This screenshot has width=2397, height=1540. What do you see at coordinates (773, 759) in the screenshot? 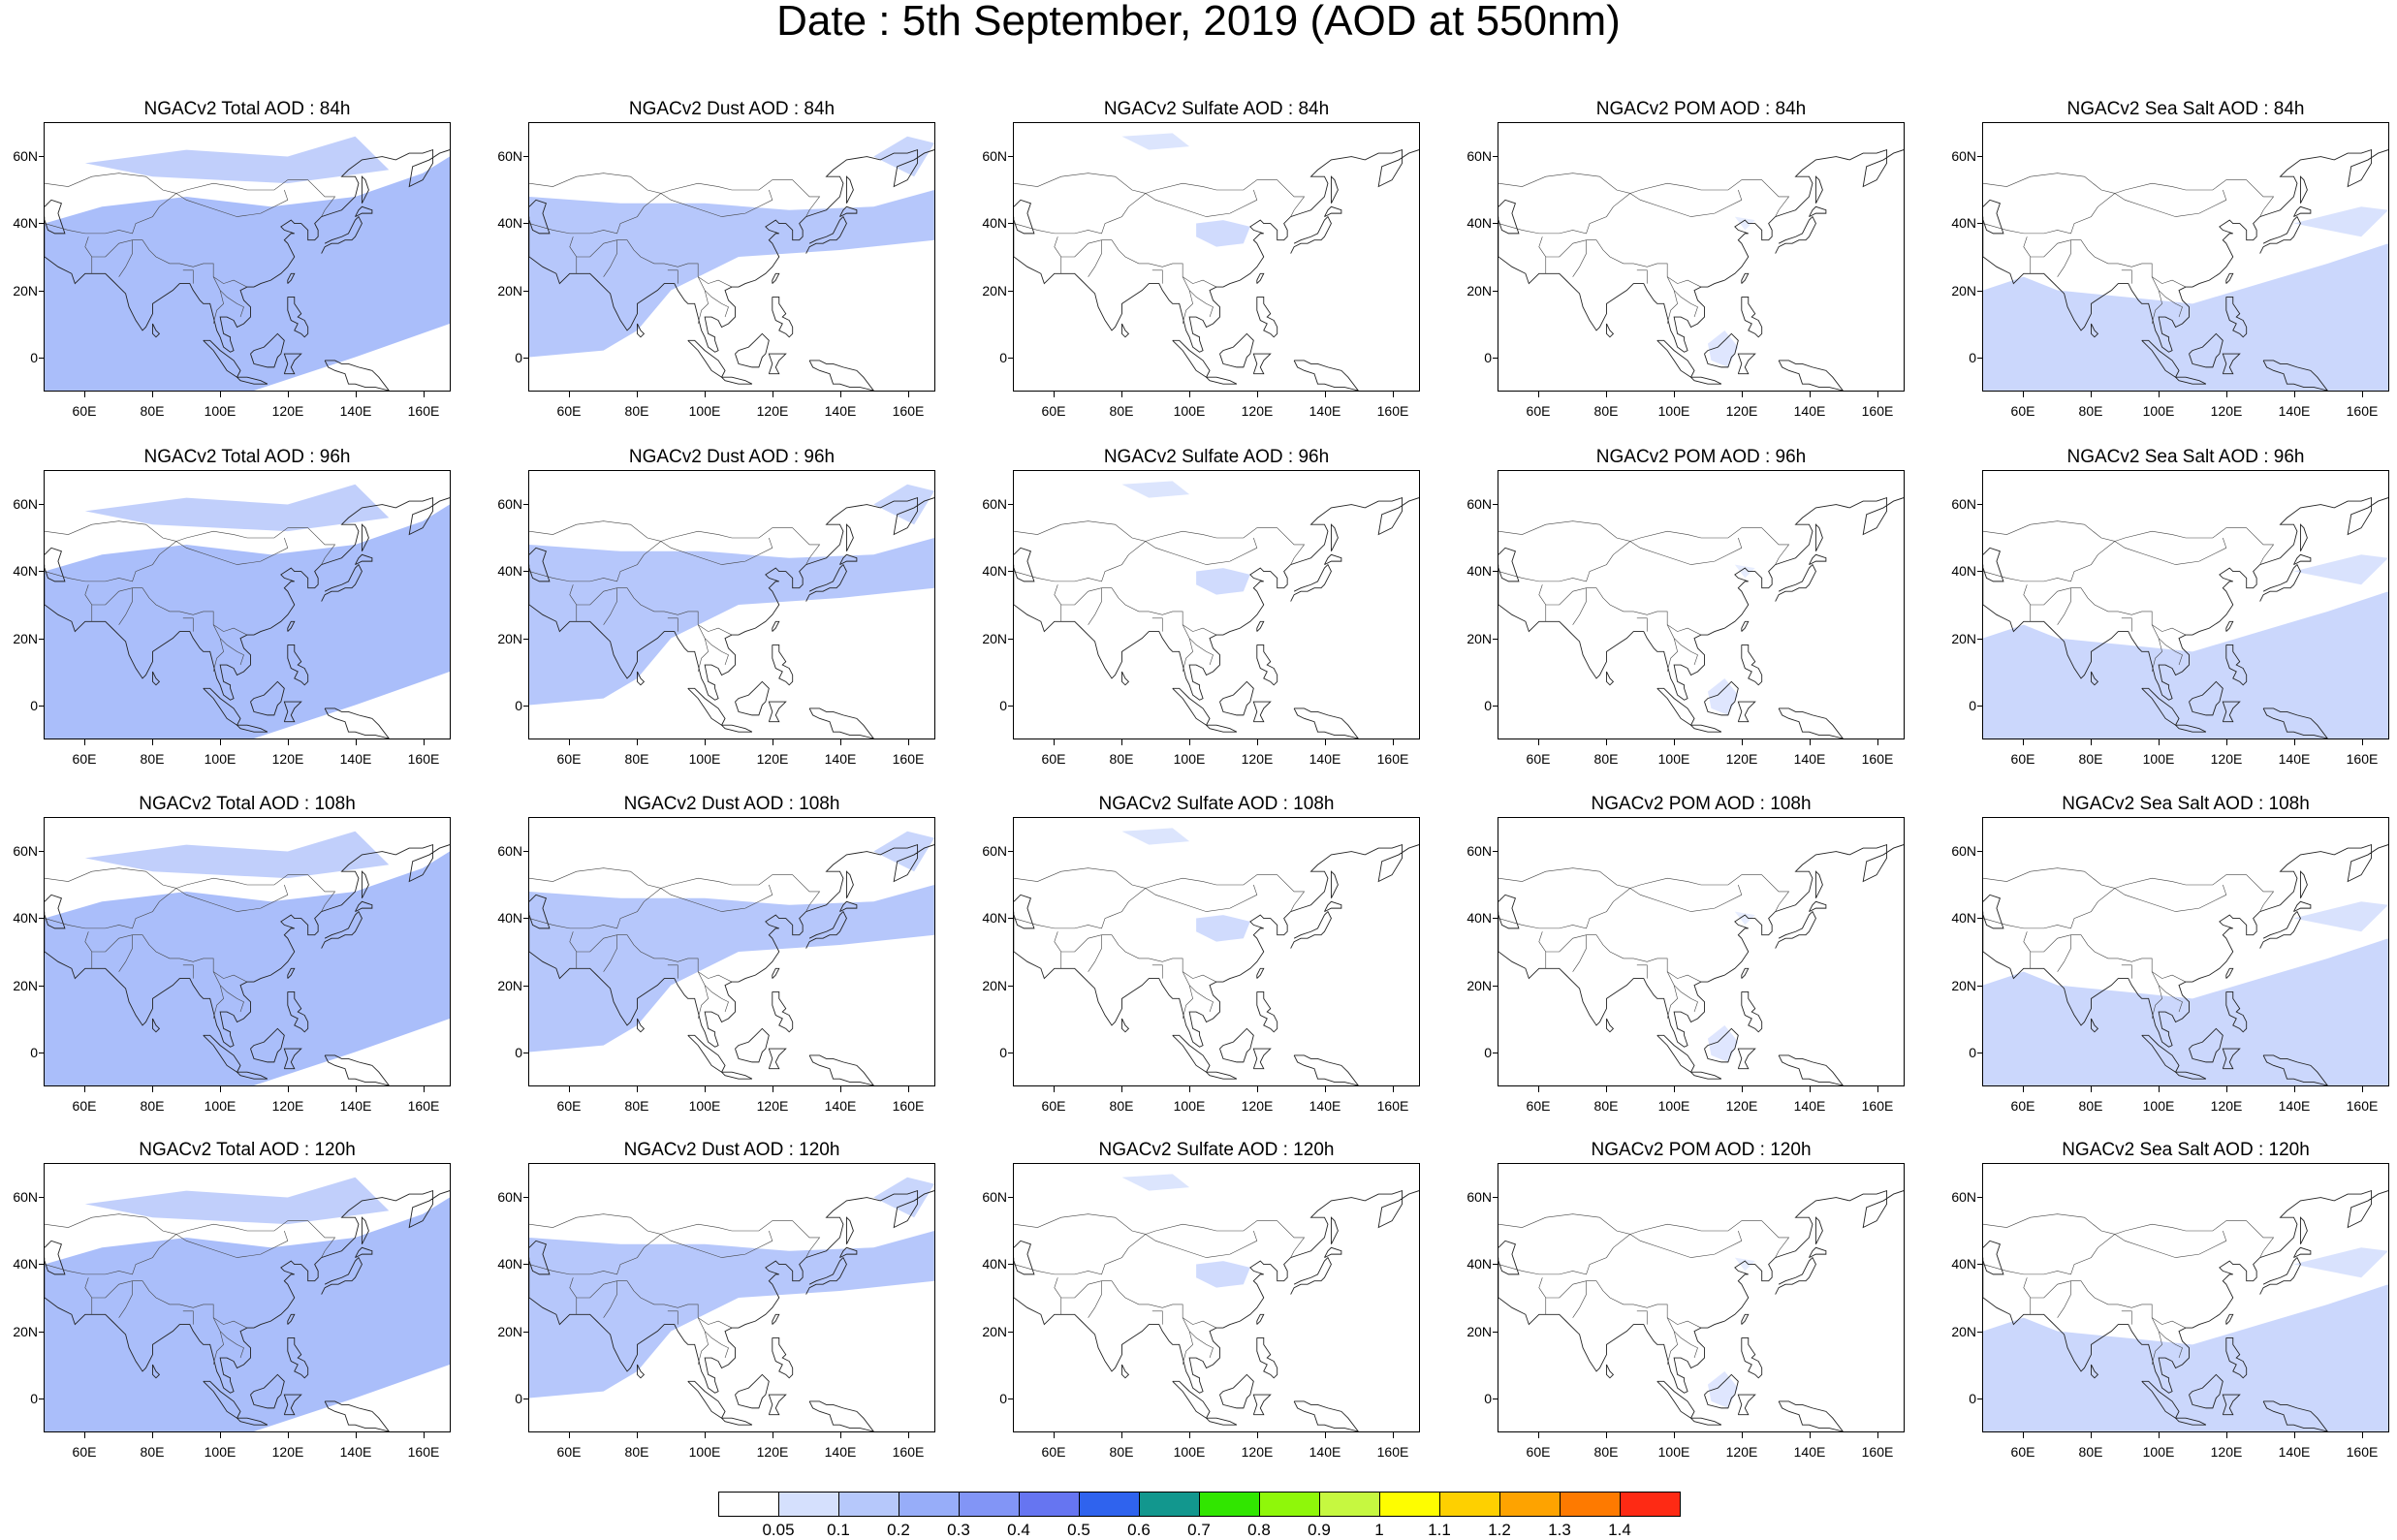
I see `lon-label: 120E` at bounding box center [773, 759].